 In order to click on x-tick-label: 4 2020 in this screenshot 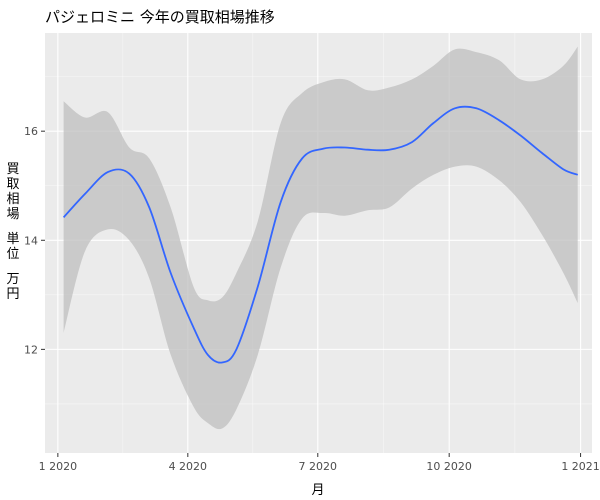, I will do `click(188, 466)`.